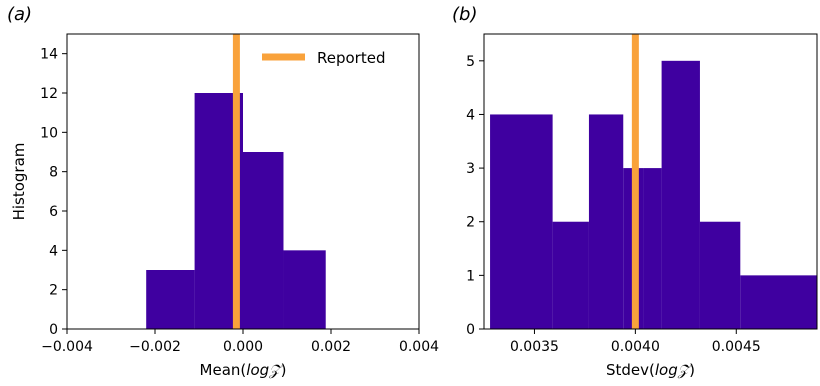 The width and height of the screenshot is (820, 386). I want to click on x-tick-label-a-1: −0.002, so click(155, 347).